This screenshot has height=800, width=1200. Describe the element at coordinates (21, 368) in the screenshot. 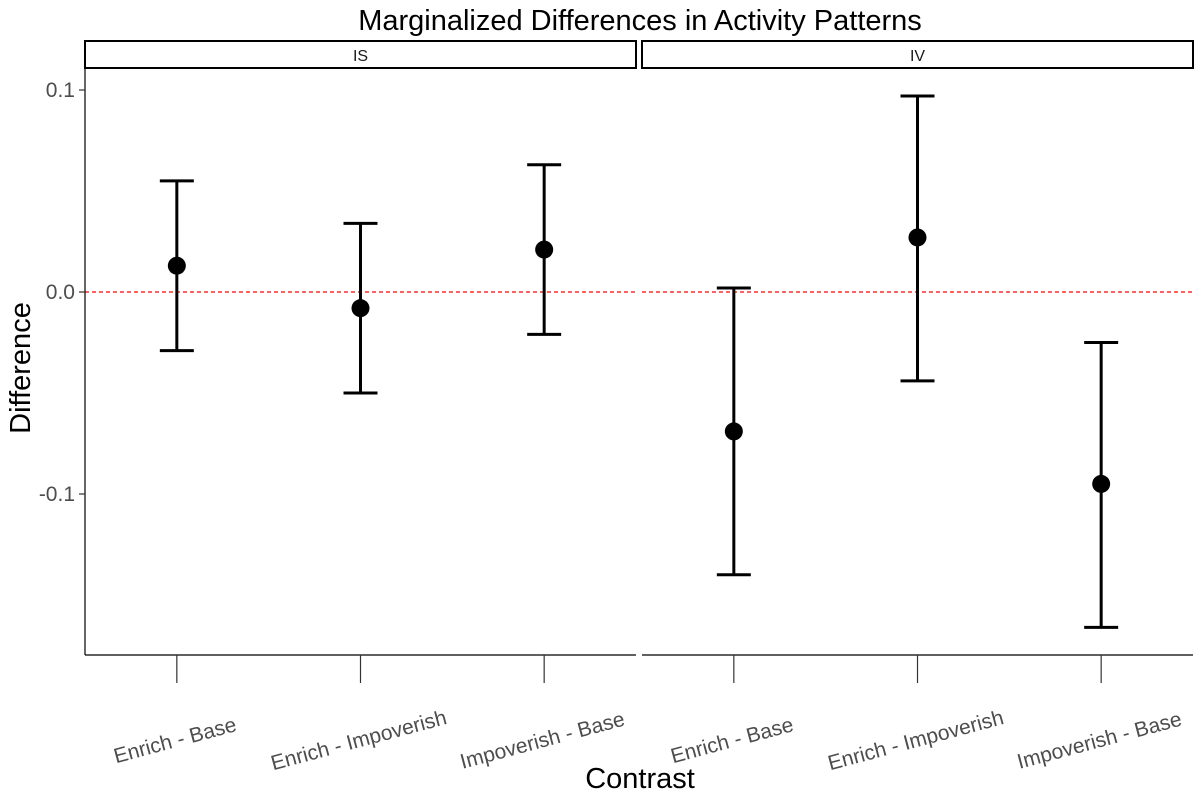

I see `y-axis-title: Difference` at that location.